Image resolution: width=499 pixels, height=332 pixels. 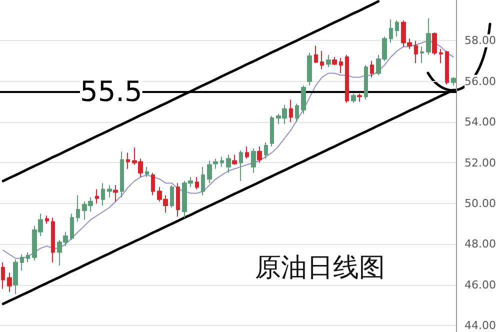 What do you see at coordinates (480, 81) in the screenshot?
I see `y-tick-label: 56.00` at bounding box center [480, 81].